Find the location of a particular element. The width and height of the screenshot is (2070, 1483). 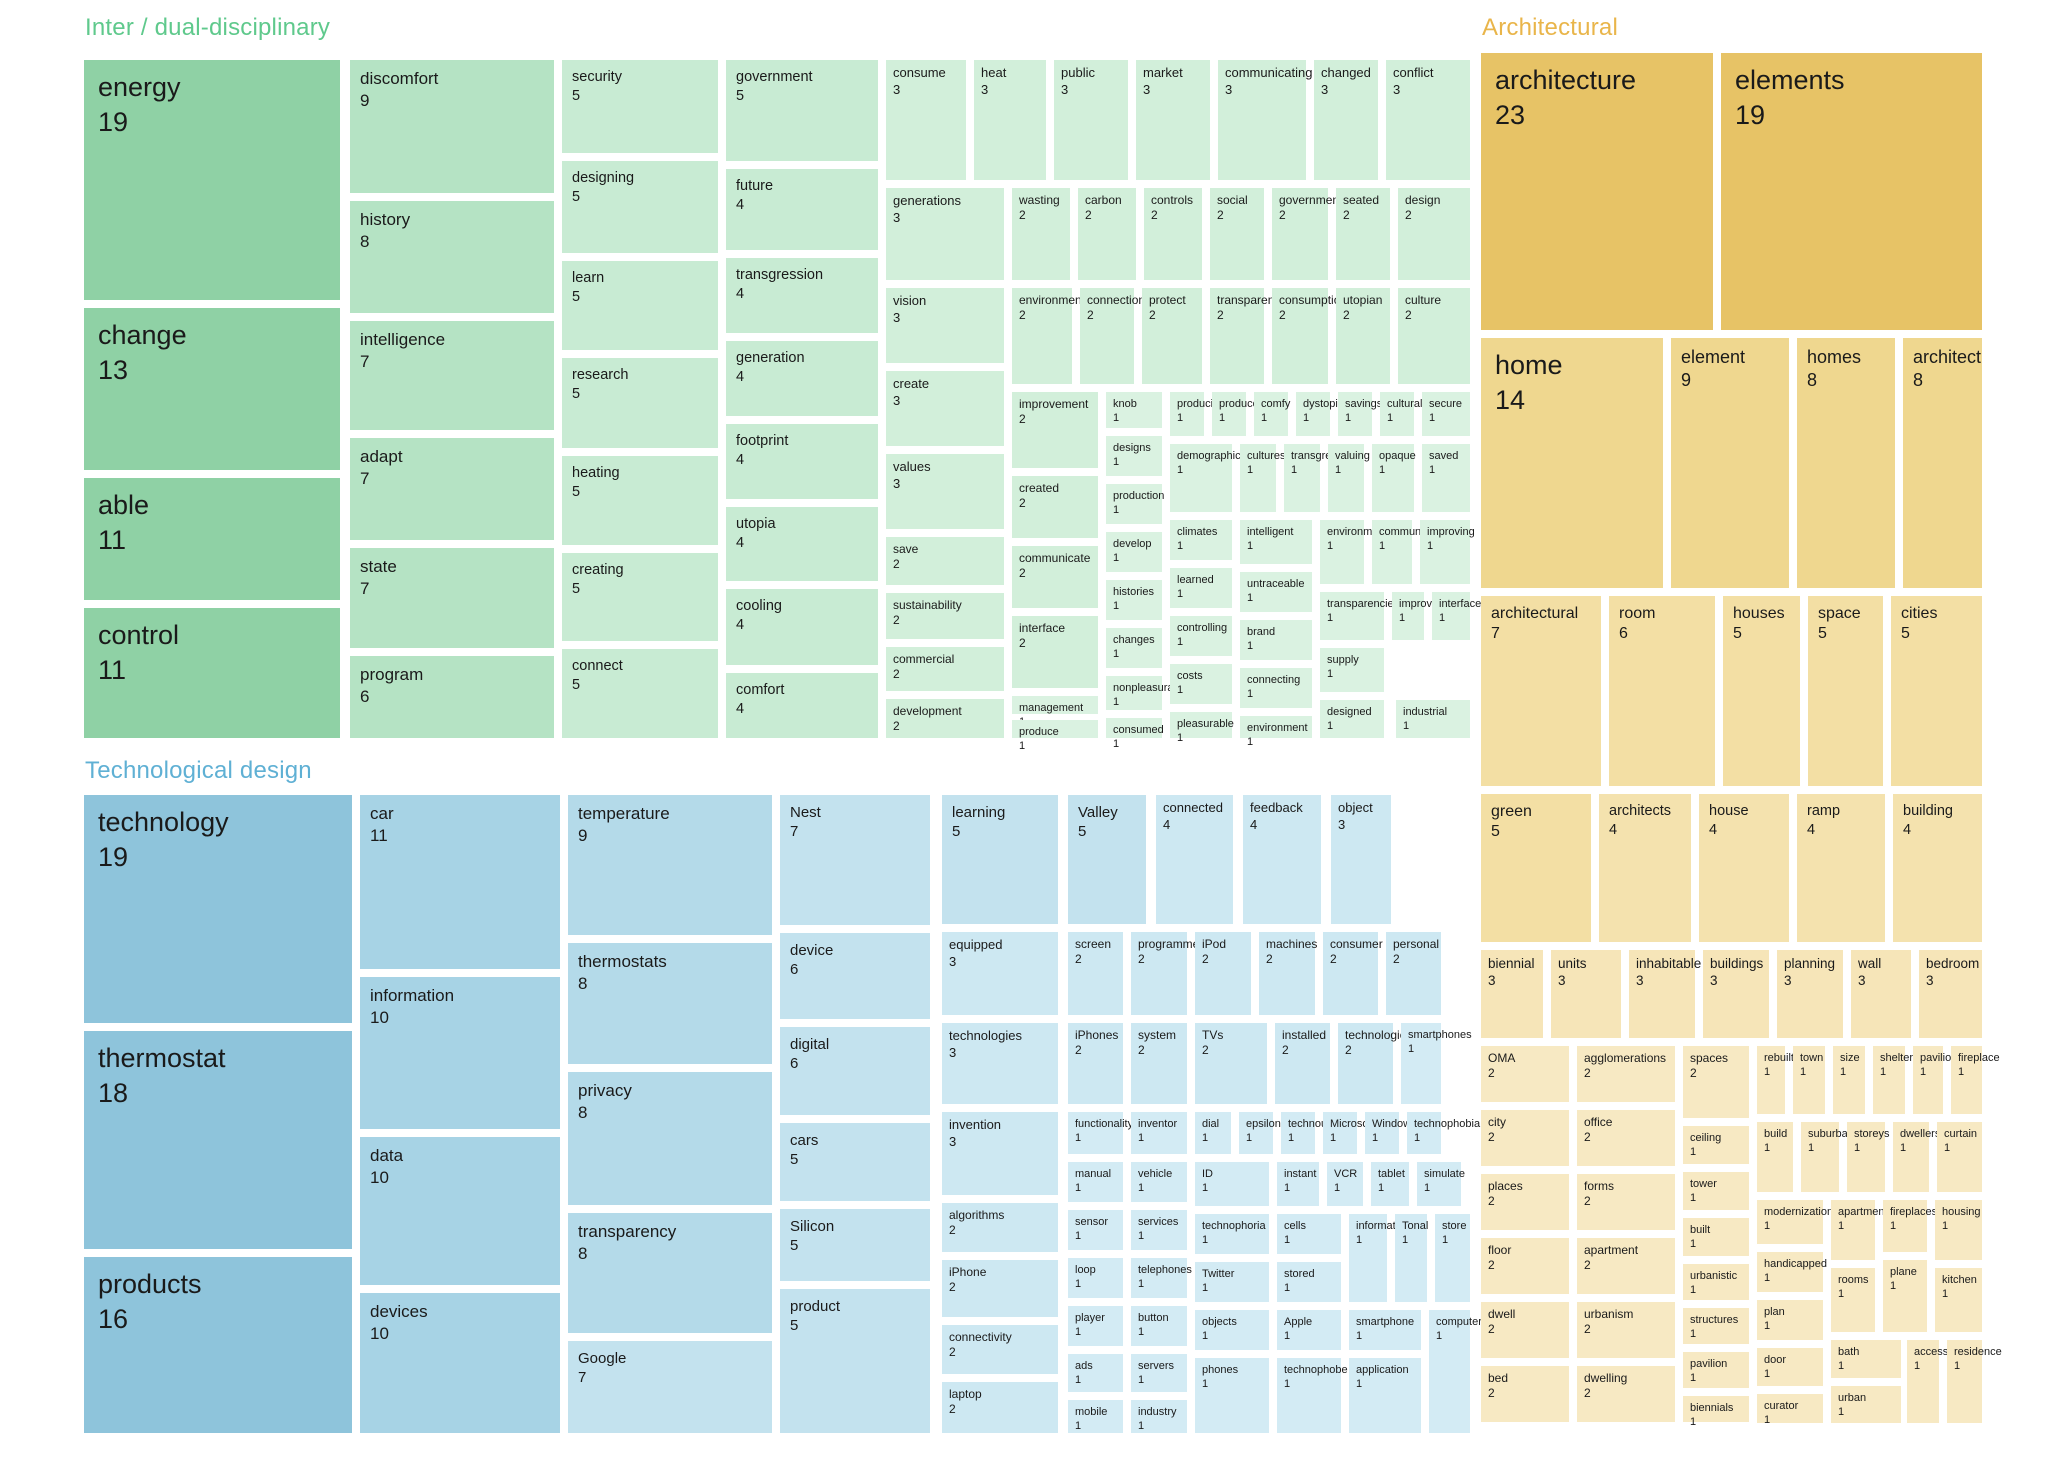

treemap-cell-plan: plan 1 is located at coordinates (1790, 1320).